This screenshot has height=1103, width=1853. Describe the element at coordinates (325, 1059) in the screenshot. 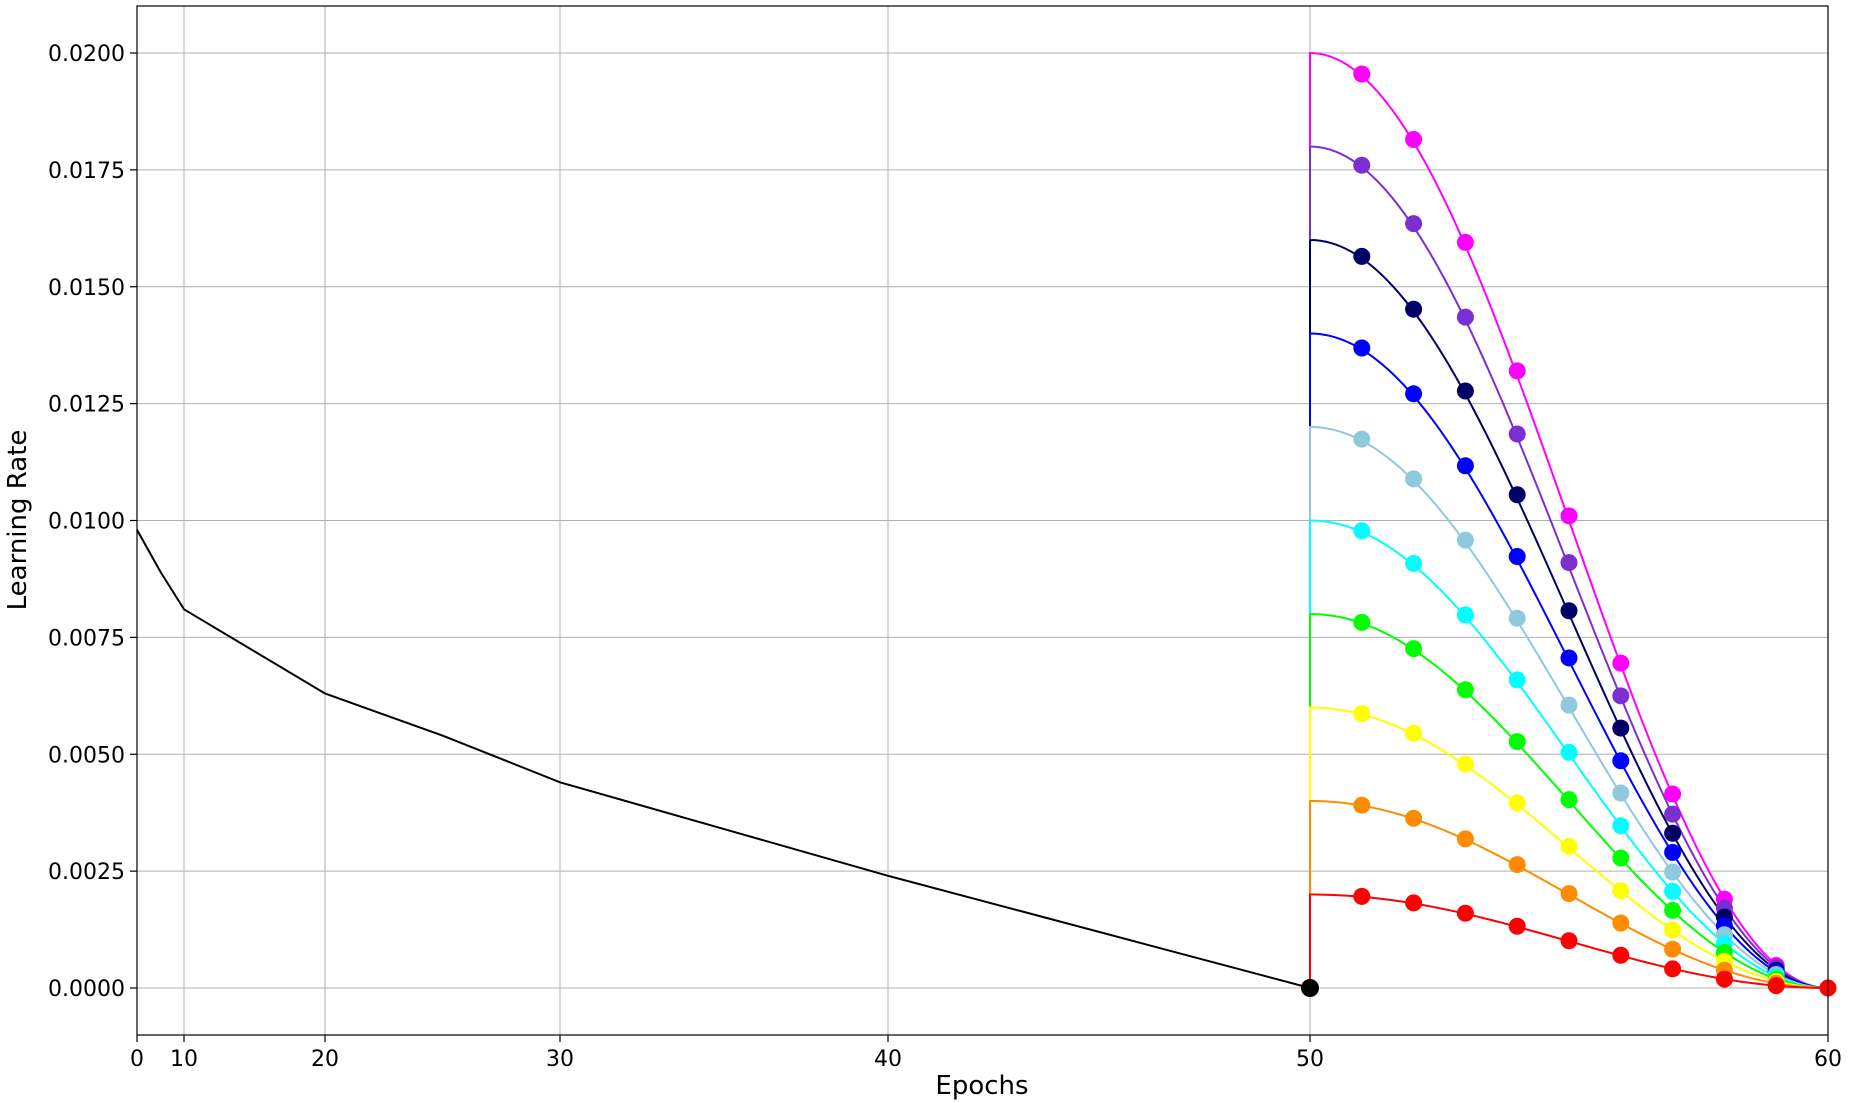

I see `x-tick-label: 20` at that location.